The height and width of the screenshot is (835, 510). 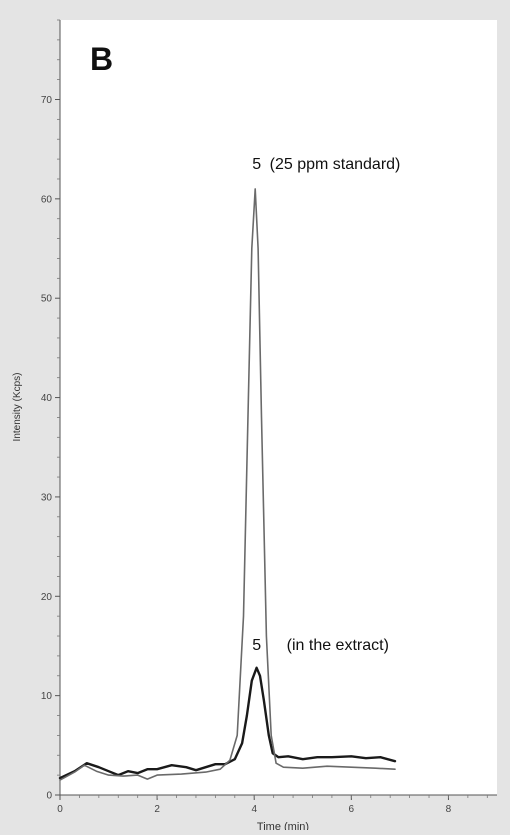 I want to click on x-tick-label: 2, so click(x=157, y=809).